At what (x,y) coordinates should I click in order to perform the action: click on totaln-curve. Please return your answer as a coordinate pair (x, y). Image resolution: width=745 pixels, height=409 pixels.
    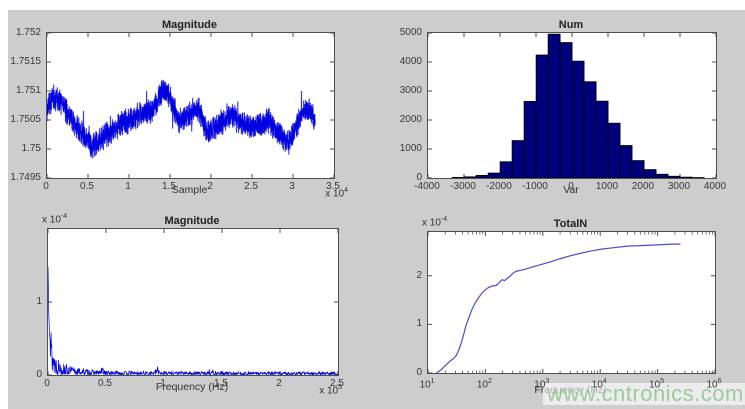
    Looking at the image, I should click on (558, 308).